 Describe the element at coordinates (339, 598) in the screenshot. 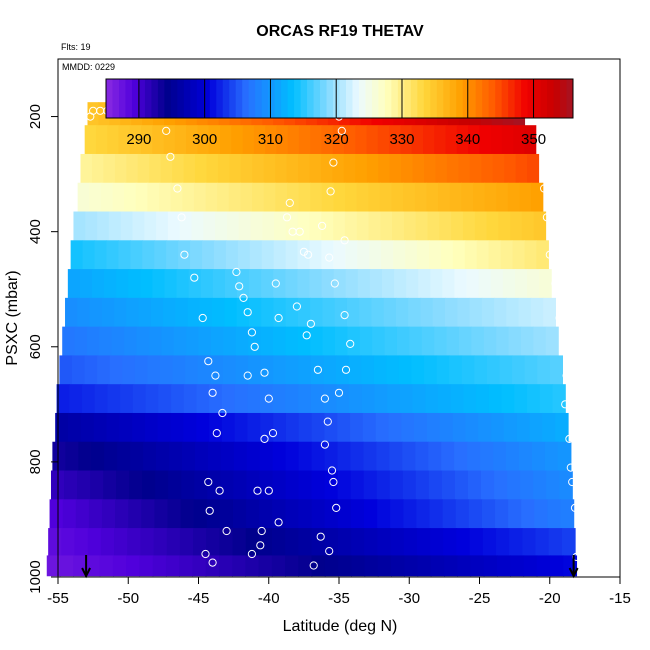

I see `x-tick-label: -35` at that location.